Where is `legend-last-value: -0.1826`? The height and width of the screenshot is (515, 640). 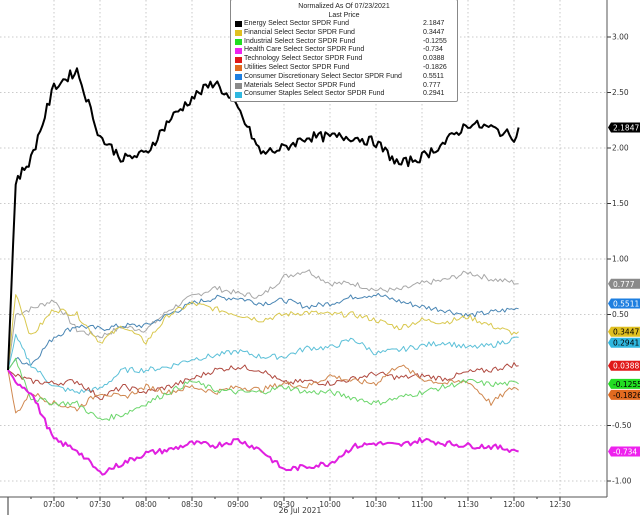
legend-last-value: -0.1826 is located at coordinates (435, 67).